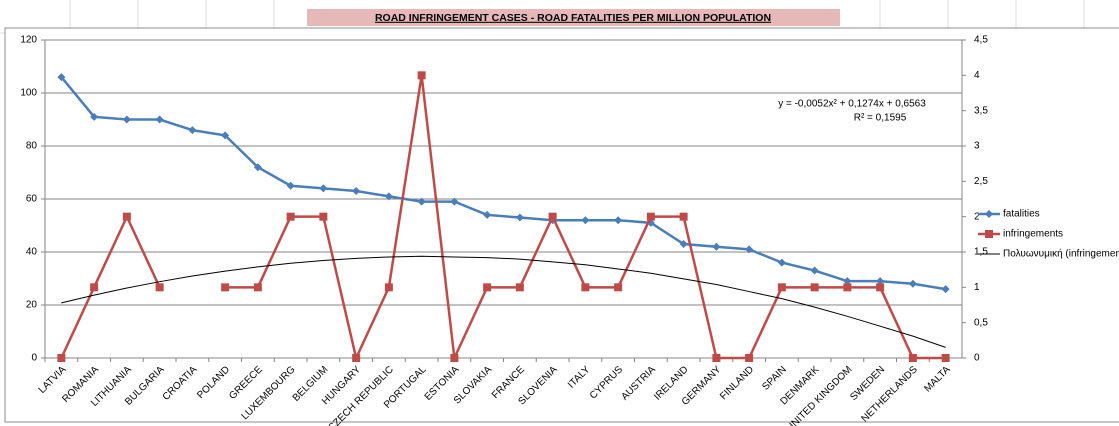  I want to click on y2-tick-label: 2, so click(977, 216).